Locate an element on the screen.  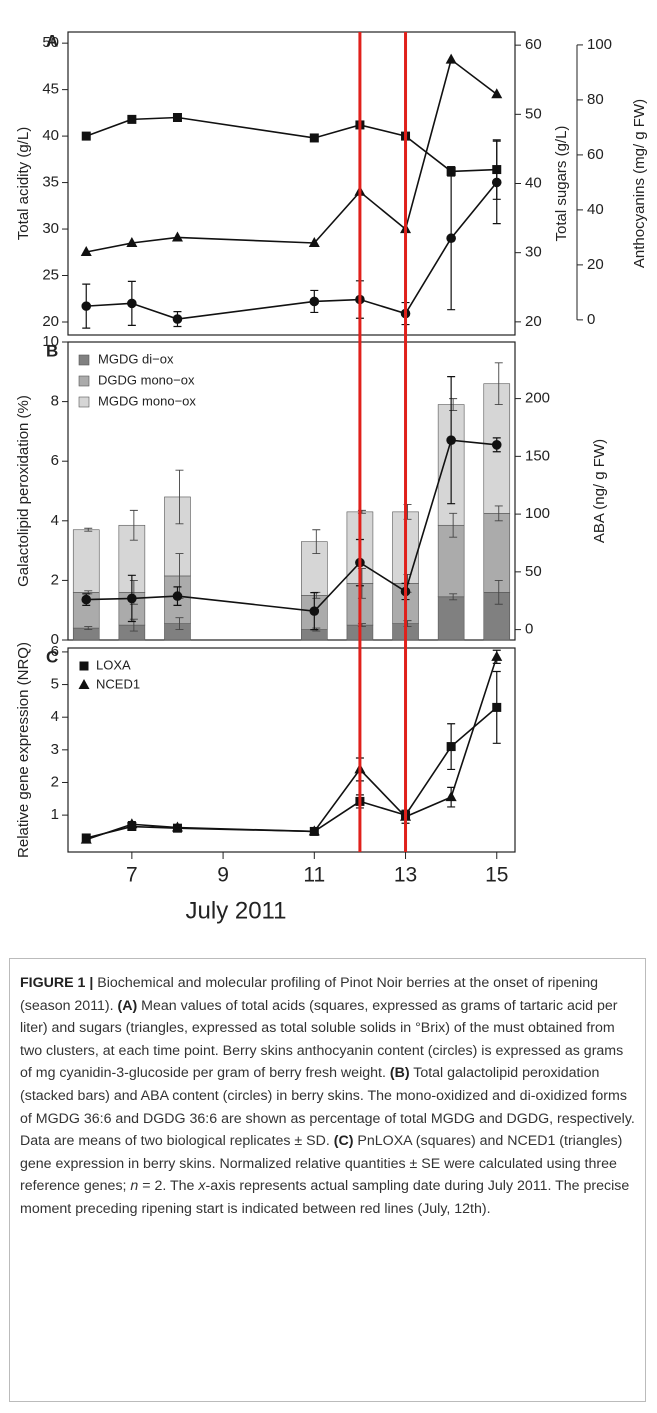
legend-label: MGDG mono−ox is located at coordinates (147, 400).